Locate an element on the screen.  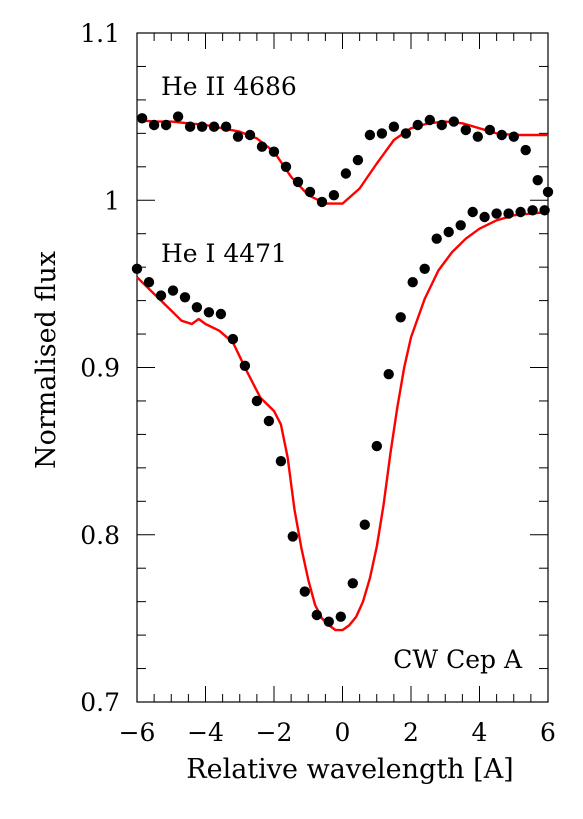
x-tick-label: −2 is located at coordinates (274, 732).